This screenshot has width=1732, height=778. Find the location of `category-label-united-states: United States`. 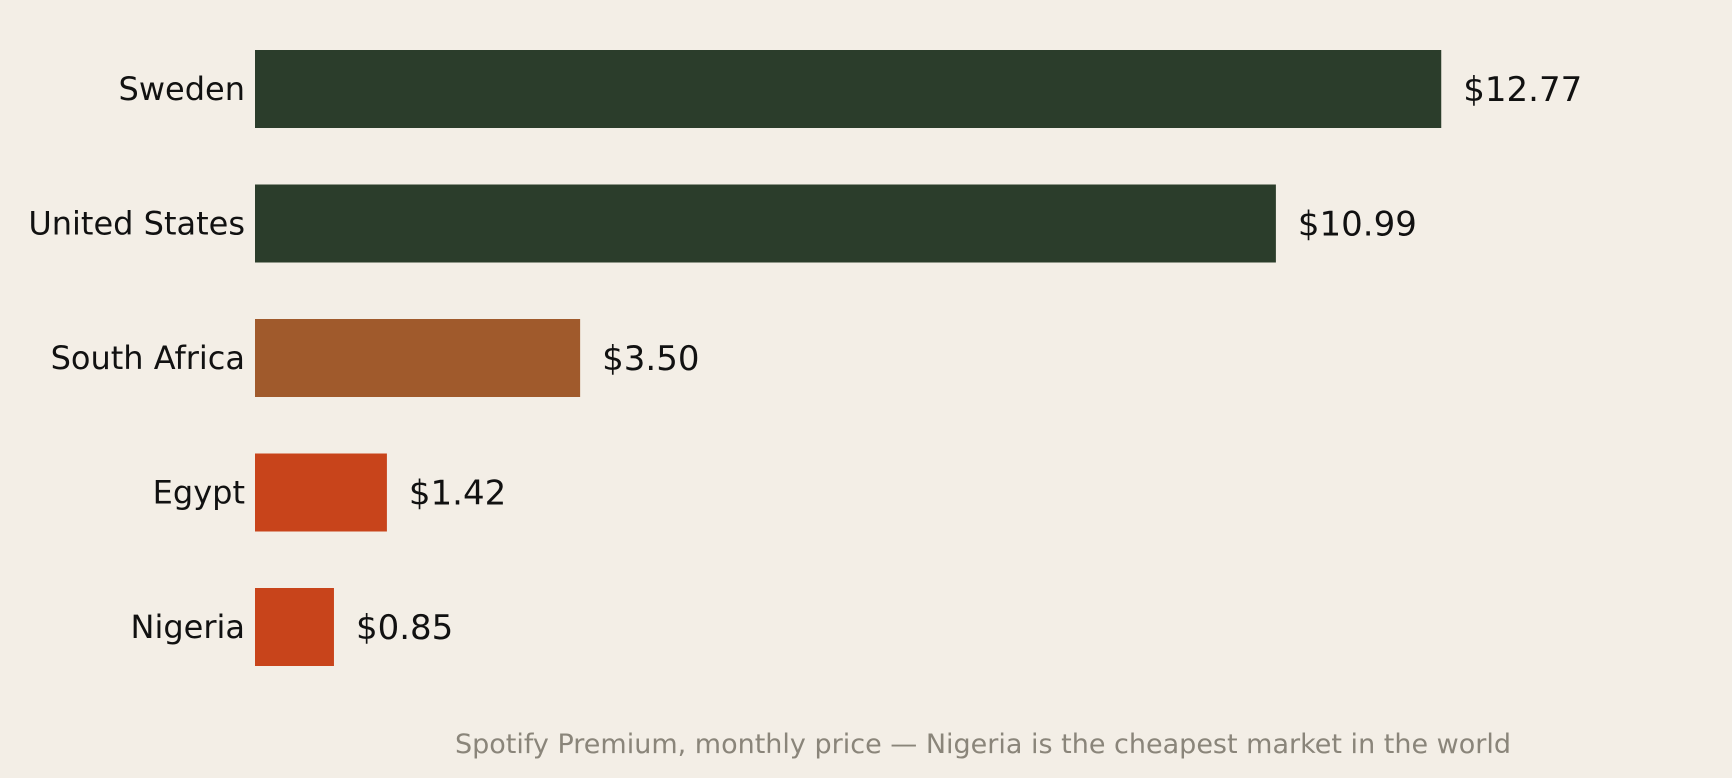

category-label-united-states: United States is located at coordinates (136, 224).